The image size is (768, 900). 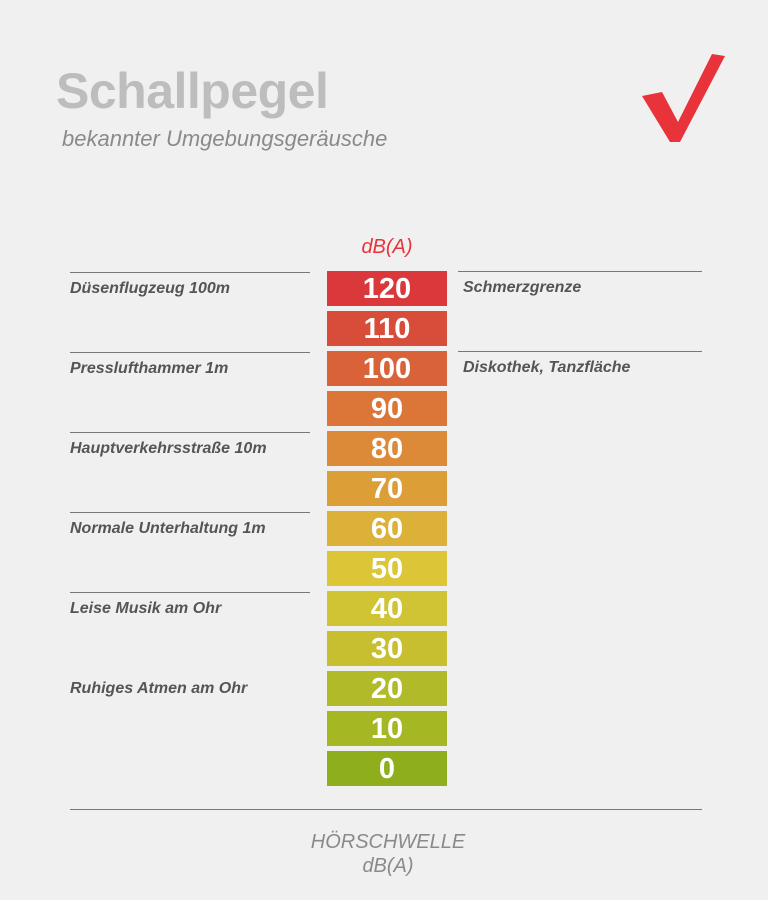 I want to click on scale-block-50: 50, so click(x=387, y=568).